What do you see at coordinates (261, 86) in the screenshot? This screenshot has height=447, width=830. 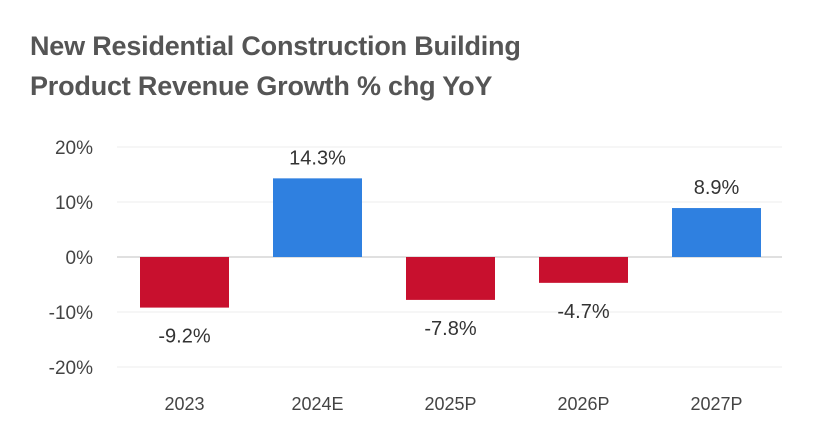 I see `chart-title-line-2: Product Revenue Growth % chg YoY` at bounding box center [261, 86].